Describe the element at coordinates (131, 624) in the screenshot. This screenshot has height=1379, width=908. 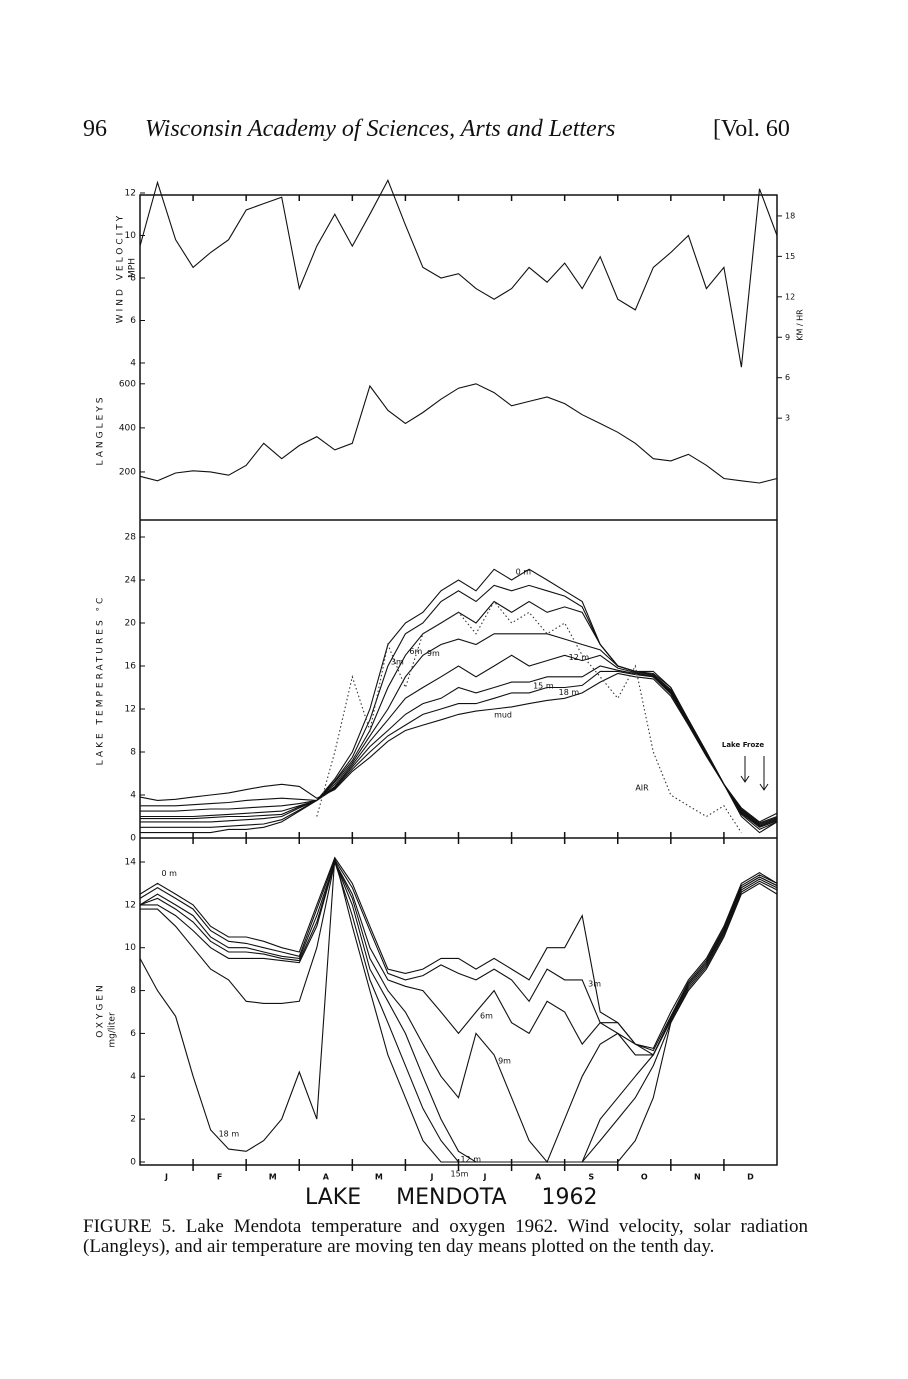
I see `y-tick-label: 20` at that location.